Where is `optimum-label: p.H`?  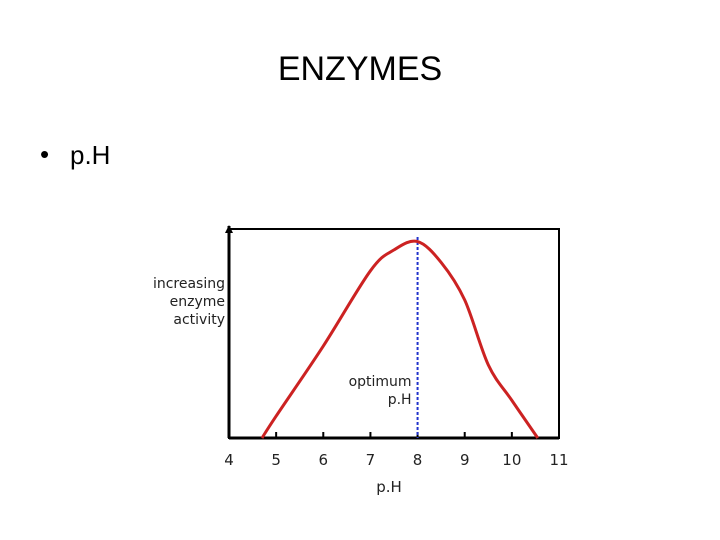
optimum-label: p.H is located at coordinates (400, 400).